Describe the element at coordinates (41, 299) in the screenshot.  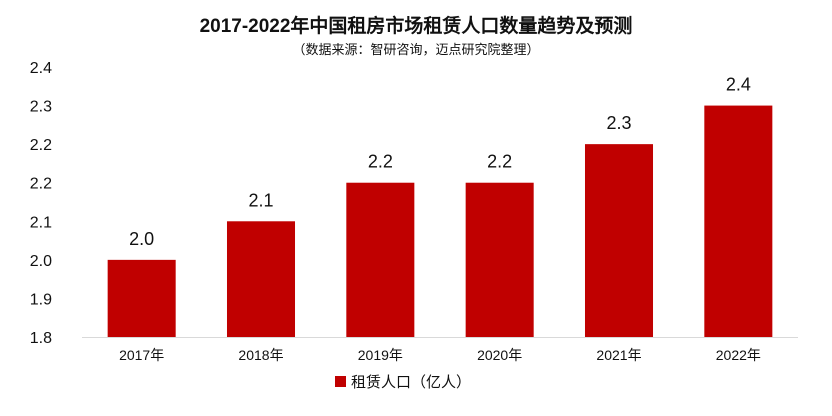
I see `y-tick-label: 1.9` at that location.